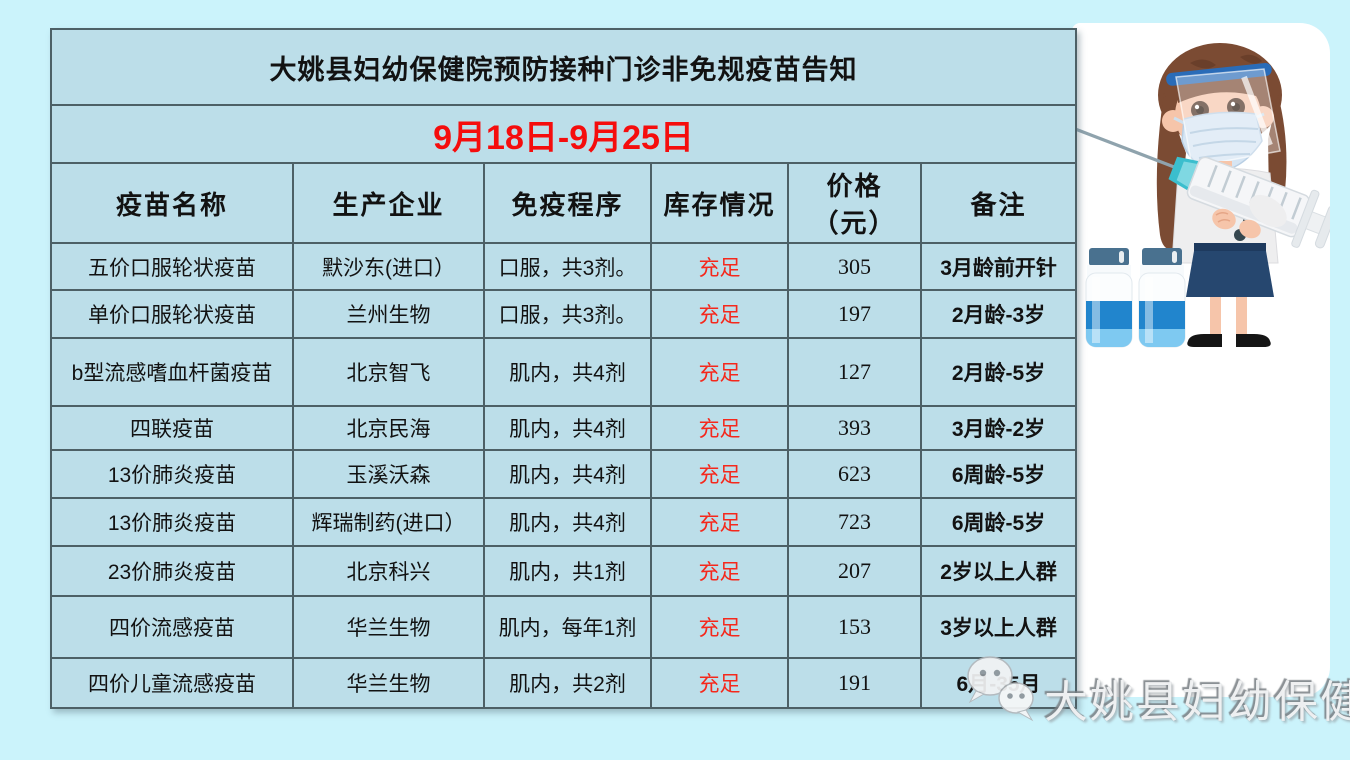 Image resolution: width=1350 pixels, height=760 pixels. Describe the element at coordinates (388, 571) in the screenshot. I see `manufacturer: 北京科兴` at that location.